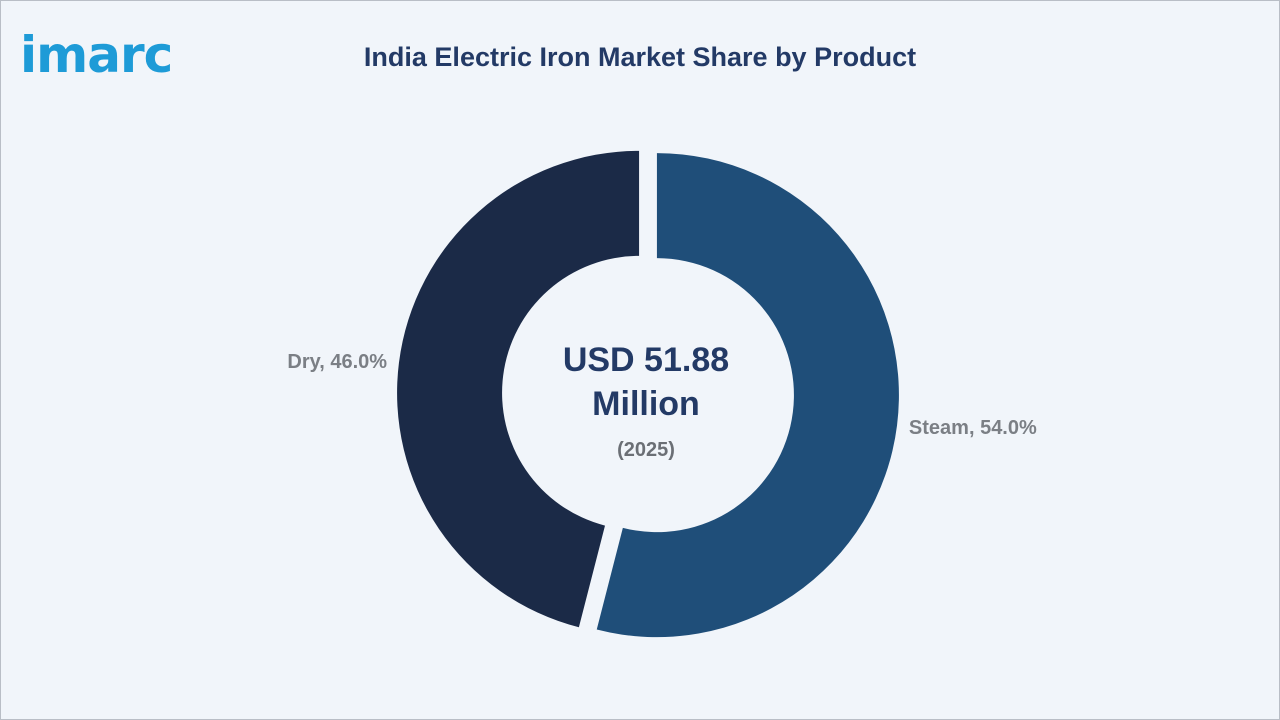  I want to click on slice-labels: Steam, 54.0% Dry, 46.0%, so click(662, 395).